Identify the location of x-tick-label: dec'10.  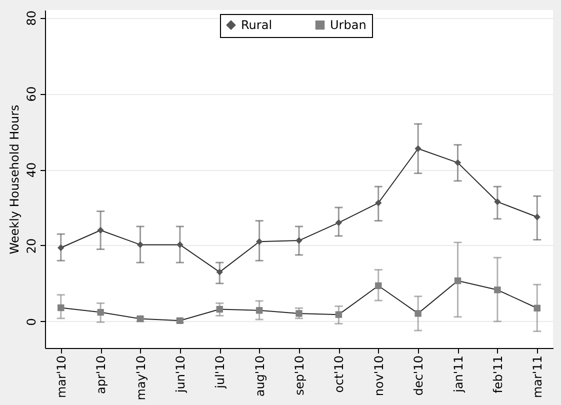
(419, 376).